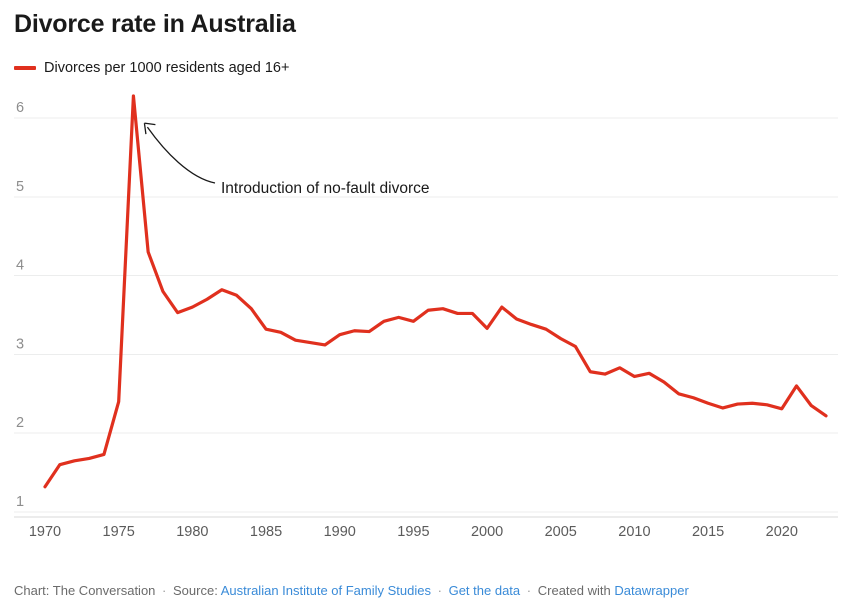  What do you see at coordinates (286, 159) in the screenshot?
I see `annotation-group: Introduction of no-fault divorce` at bounding box center [286, 159].